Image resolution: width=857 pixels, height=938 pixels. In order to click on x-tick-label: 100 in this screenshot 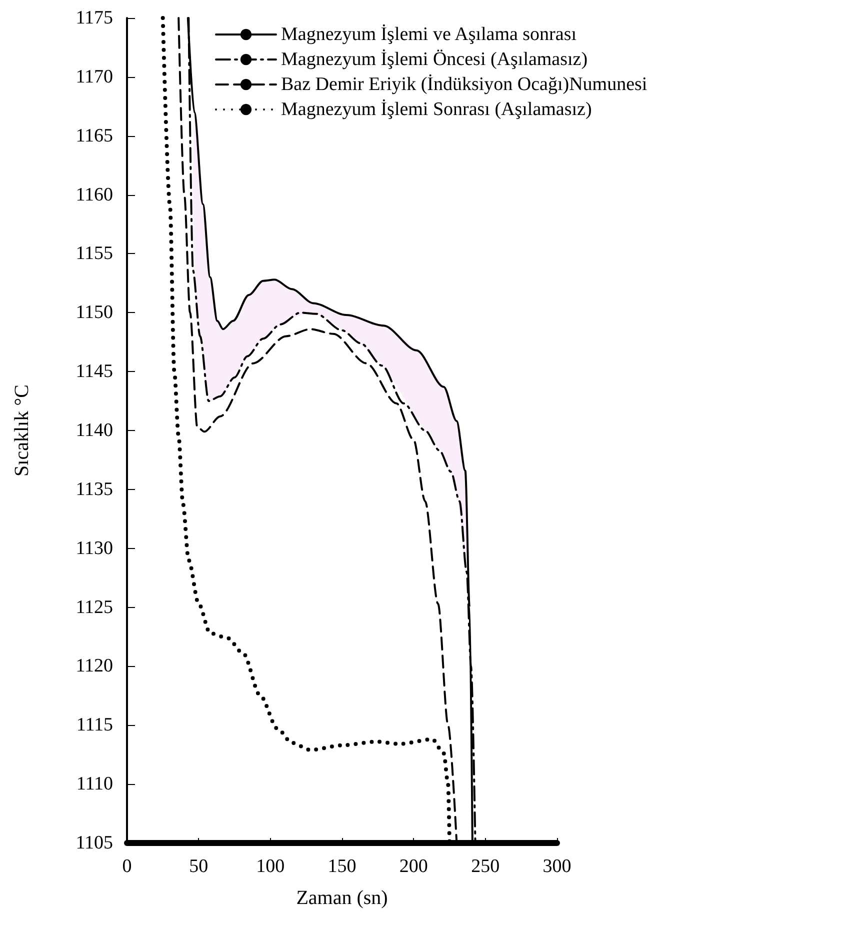, I will do `click(270, 866)`.